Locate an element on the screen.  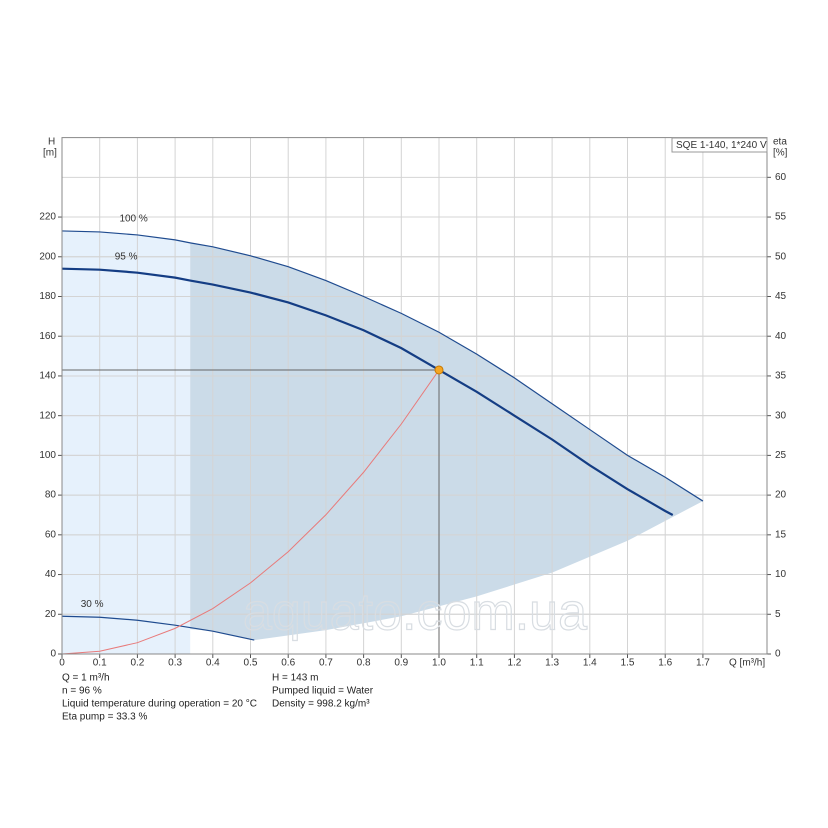
y2-tick-label: 60 is located at coordinates (781, 177).